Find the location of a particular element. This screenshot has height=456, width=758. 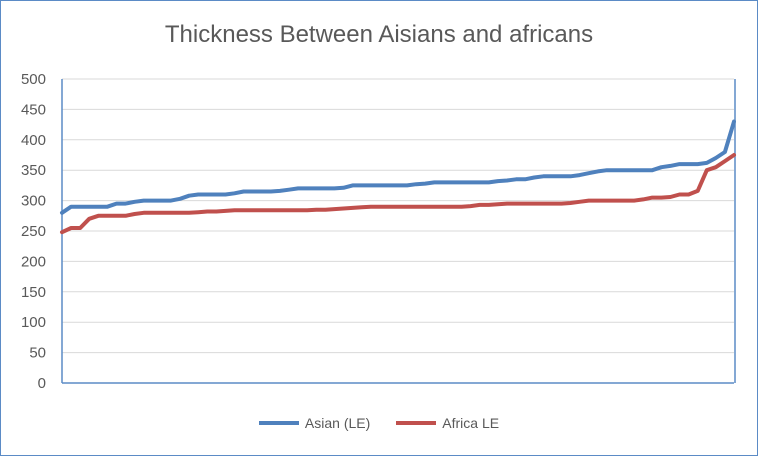

y-tick-label: 250 is located at coordinates (33, 231).